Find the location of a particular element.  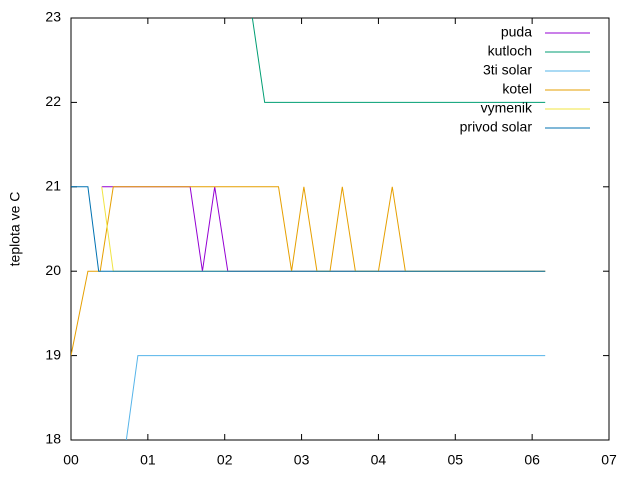

y-axis-label: teplota ve C is located at coordinates (15, 229).